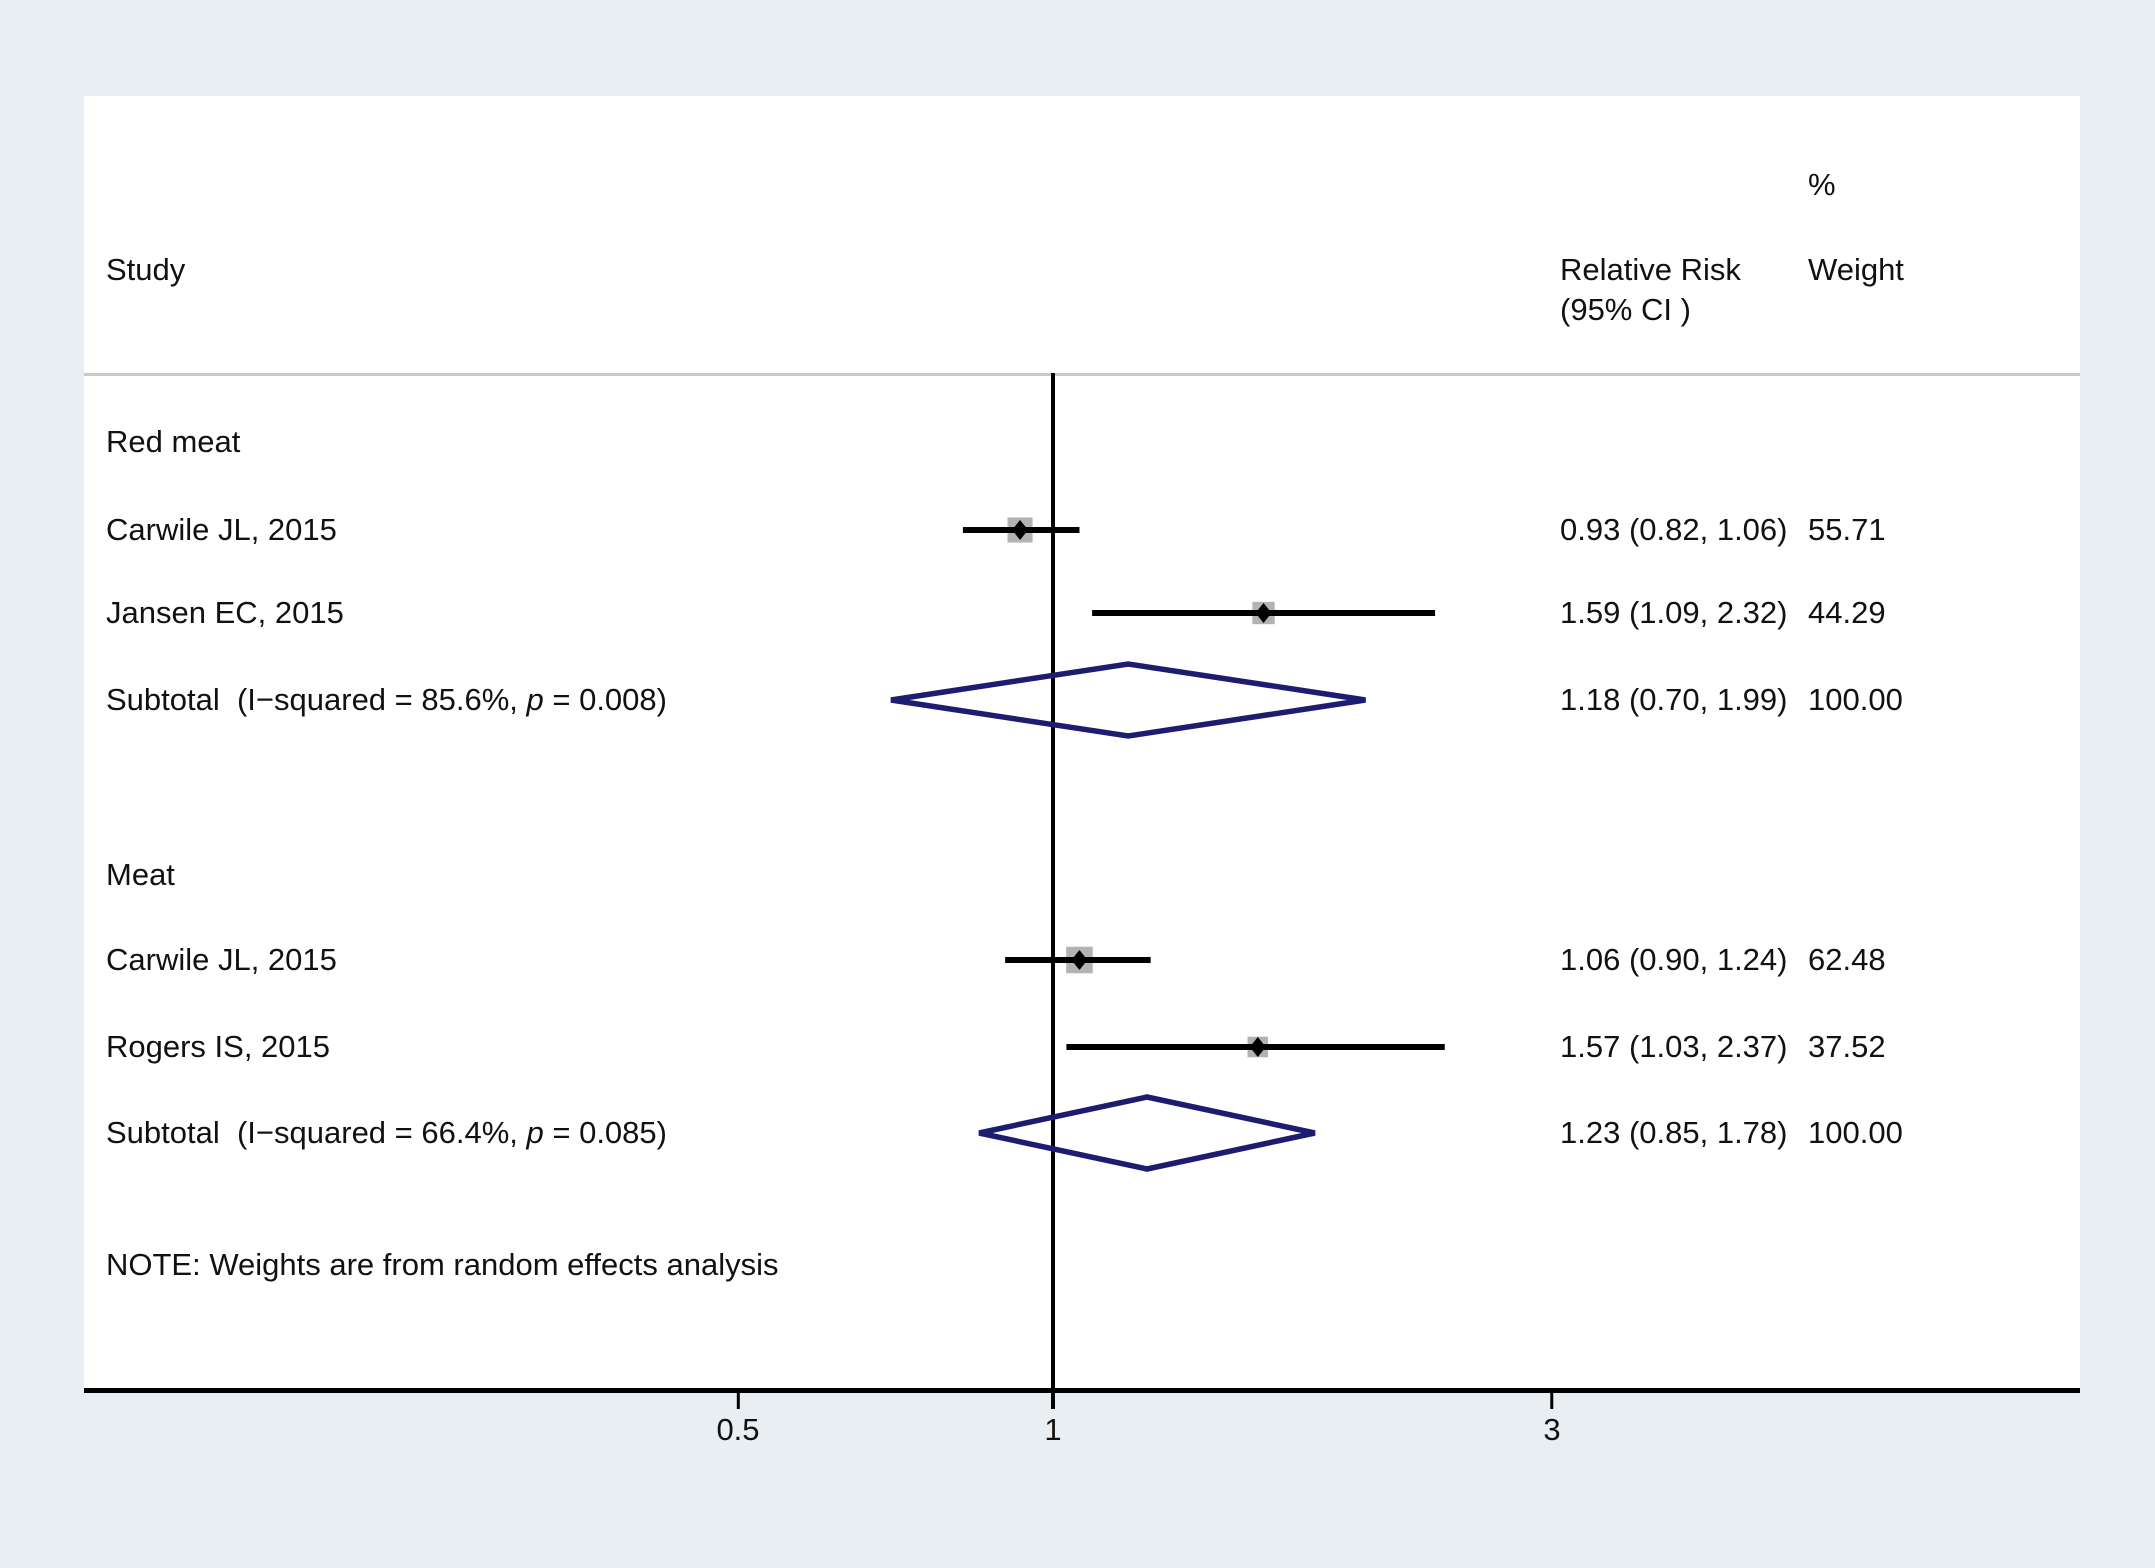 The width and height of the screenshot is (2155, 1568). Describe the element at coordinates (1847, 529) in the screenshot. I see `study-weight: 55.71` at that location.